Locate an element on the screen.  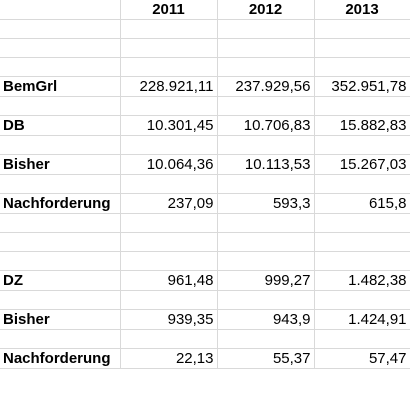
value-cell: 939,35 is located at coordinates (169, 319).